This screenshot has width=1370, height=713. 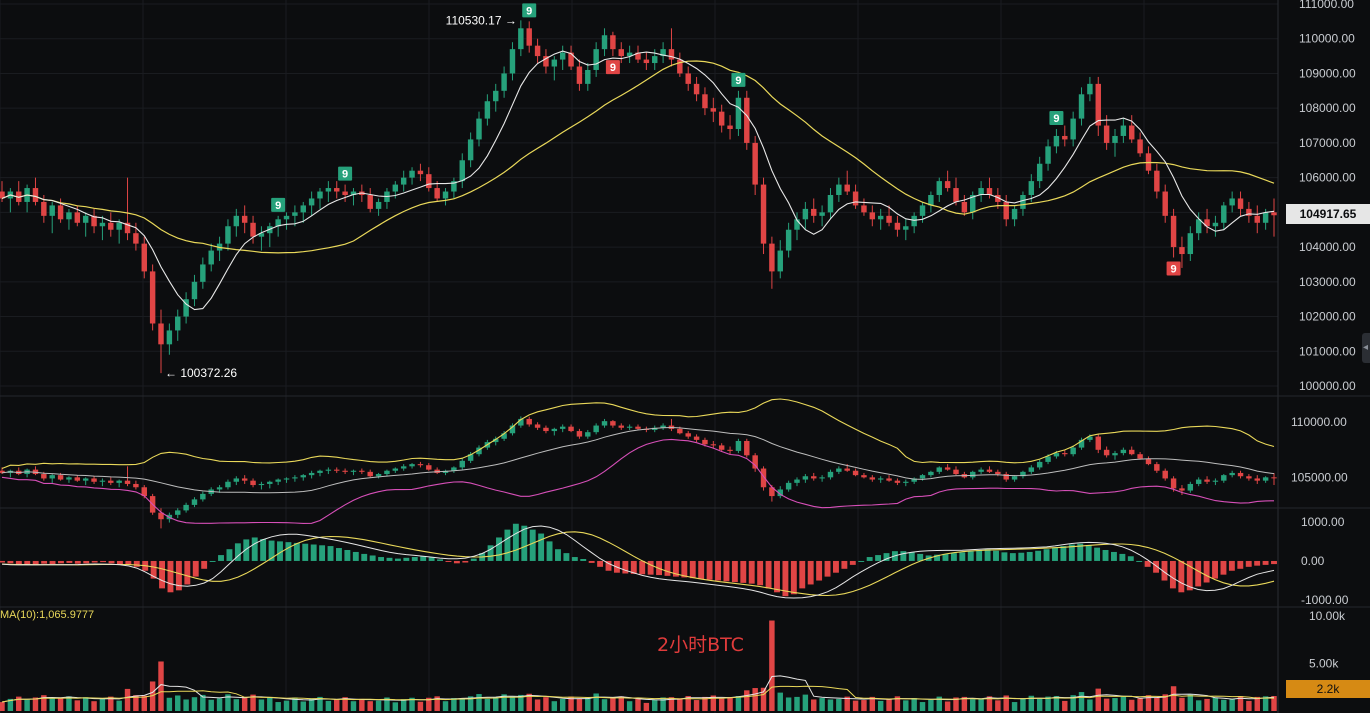 I want to click on td-sequential-marker-top: 9, so click(x=529, y=10).